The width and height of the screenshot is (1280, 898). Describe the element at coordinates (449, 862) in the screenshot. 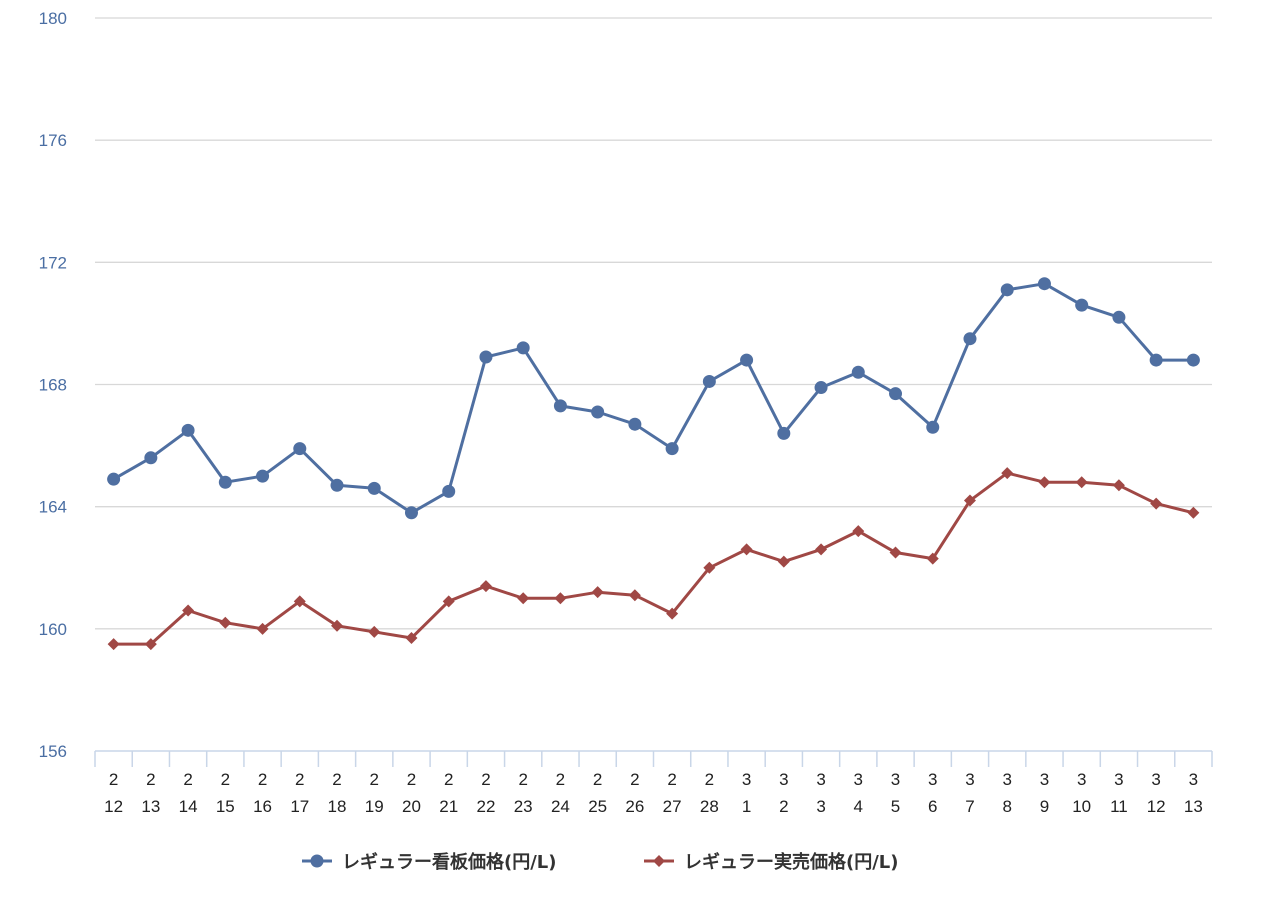

I see `legend-label: レギュラー看板価格(円/L)` at that location.